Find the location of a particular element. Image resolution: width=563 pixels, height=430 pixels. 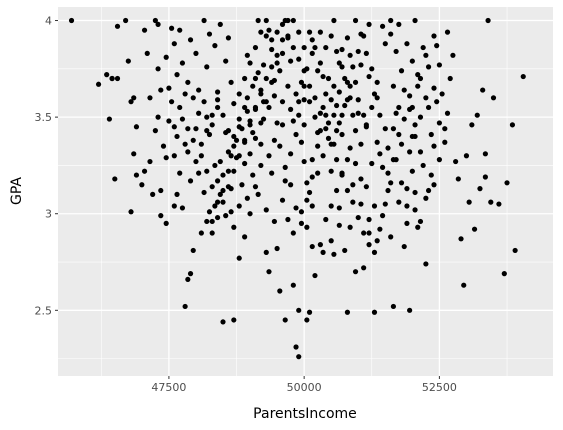

x-axis-ticks: 47500 50000 52500 is located at coordinates (304, 385).